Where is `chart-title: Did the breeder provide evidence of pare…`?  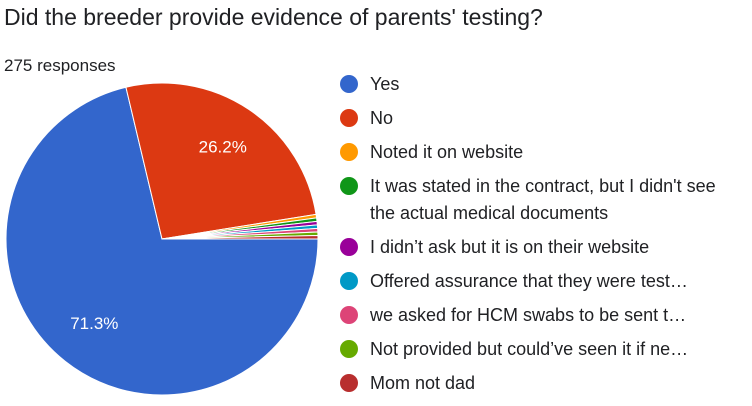
chart-title: Did the breeder provide evidence of pare… is located at coordinates (273, 17).